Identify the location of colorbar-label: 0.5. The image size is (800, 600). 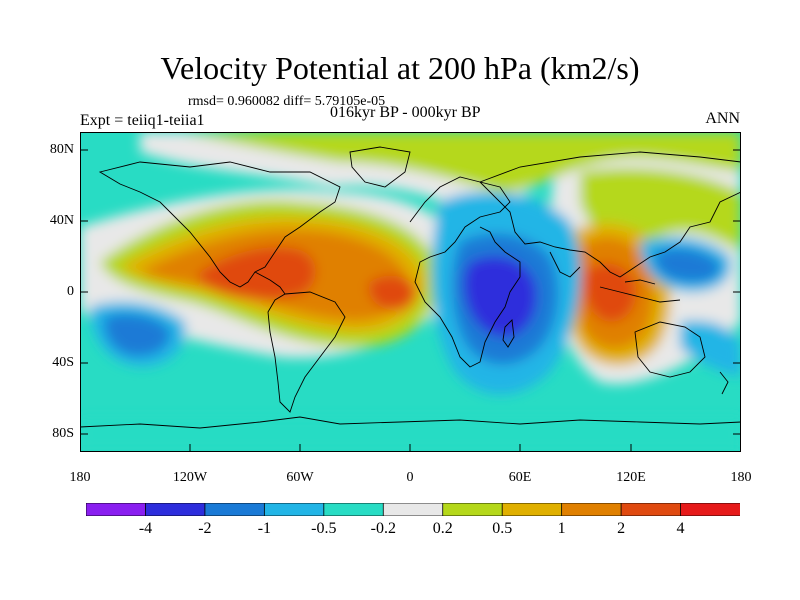
(502, 528).